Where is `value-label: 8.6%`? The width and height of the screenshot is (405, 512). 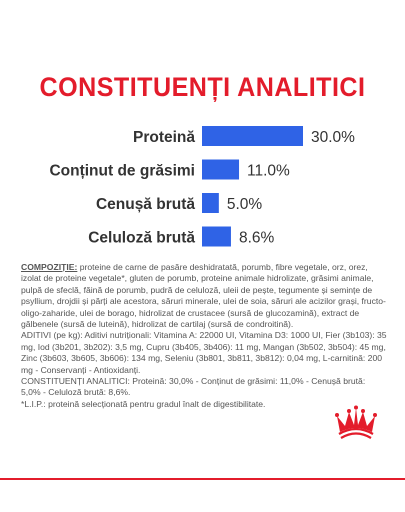 value-label: 8.6% is located at coordinates (257, 238).